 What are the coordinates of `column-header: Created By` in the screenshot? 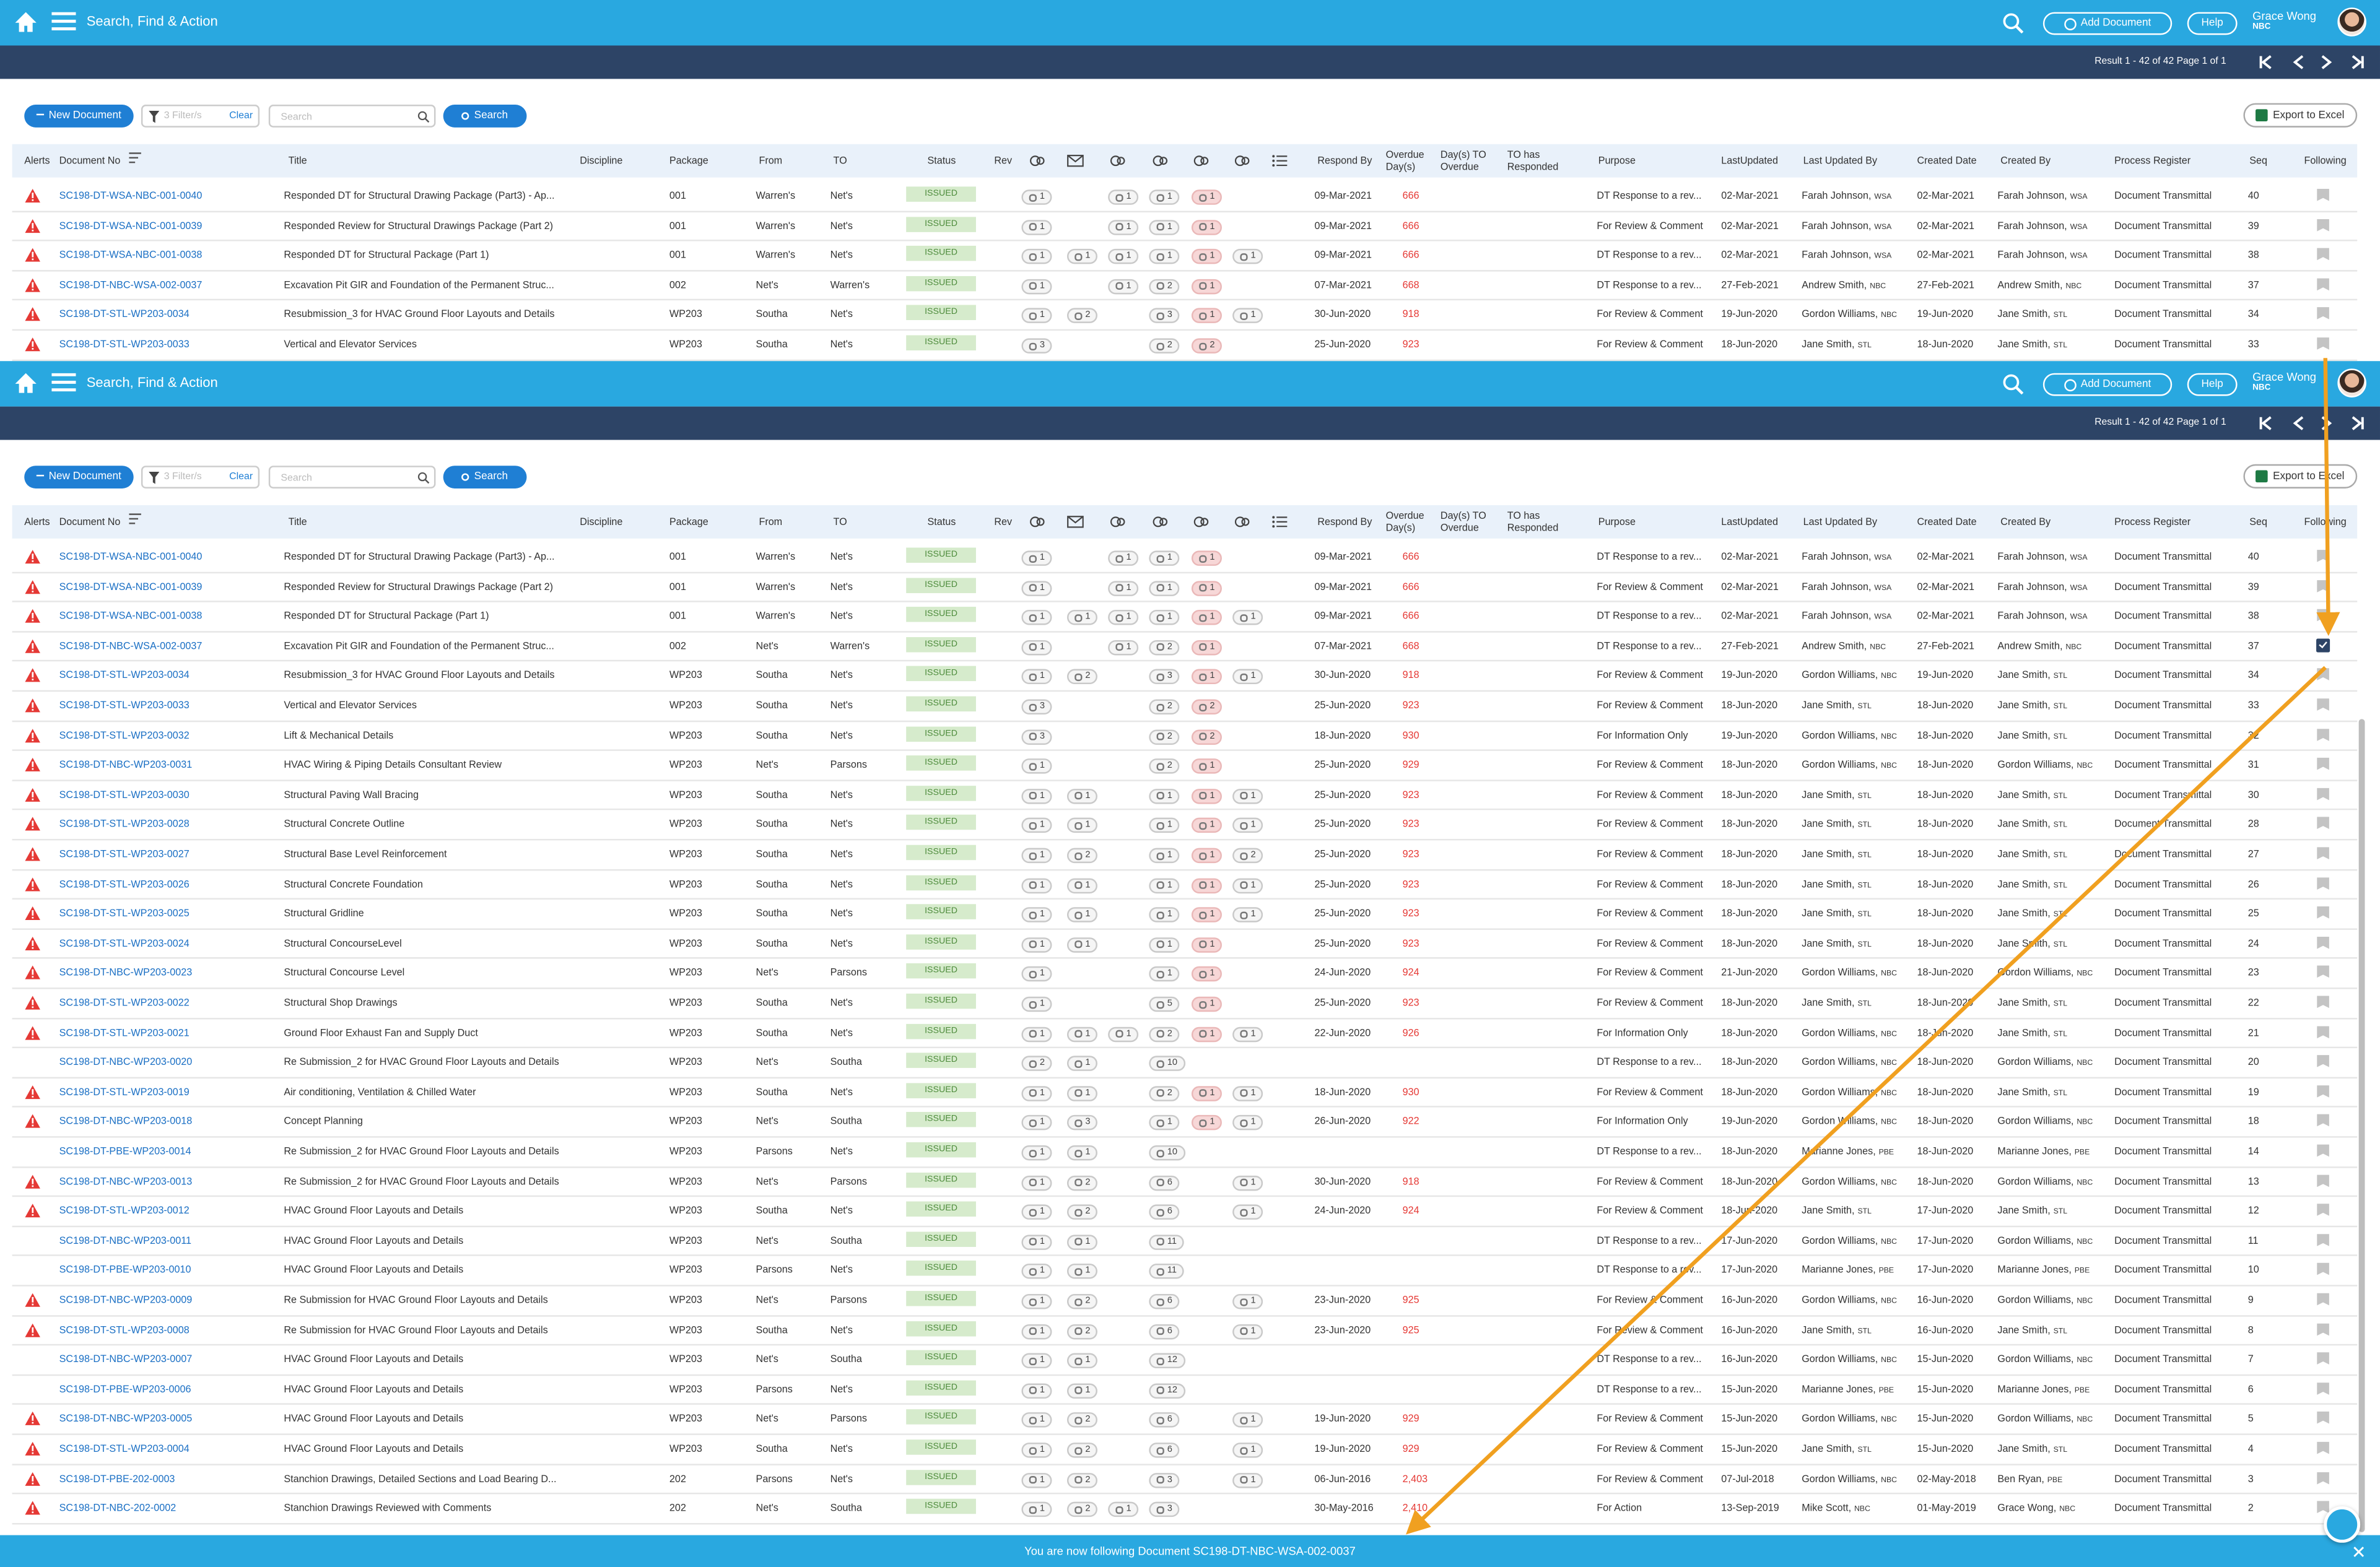 It's located at (2025, 522).